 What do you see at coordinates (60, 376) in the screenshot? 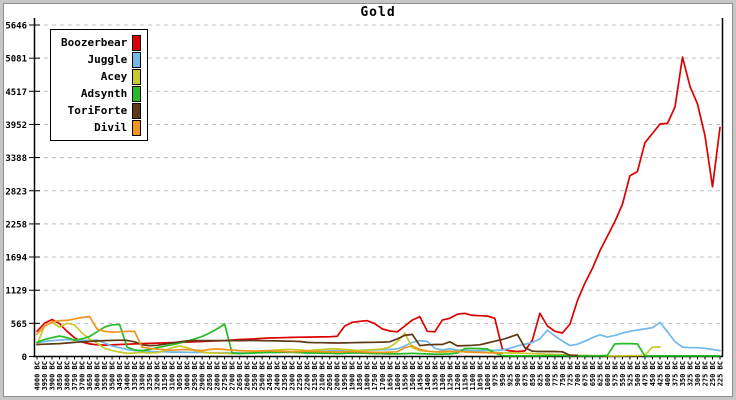
I see `x-axis-tick-label: 3850 BC` at bounding box center [60, 376].